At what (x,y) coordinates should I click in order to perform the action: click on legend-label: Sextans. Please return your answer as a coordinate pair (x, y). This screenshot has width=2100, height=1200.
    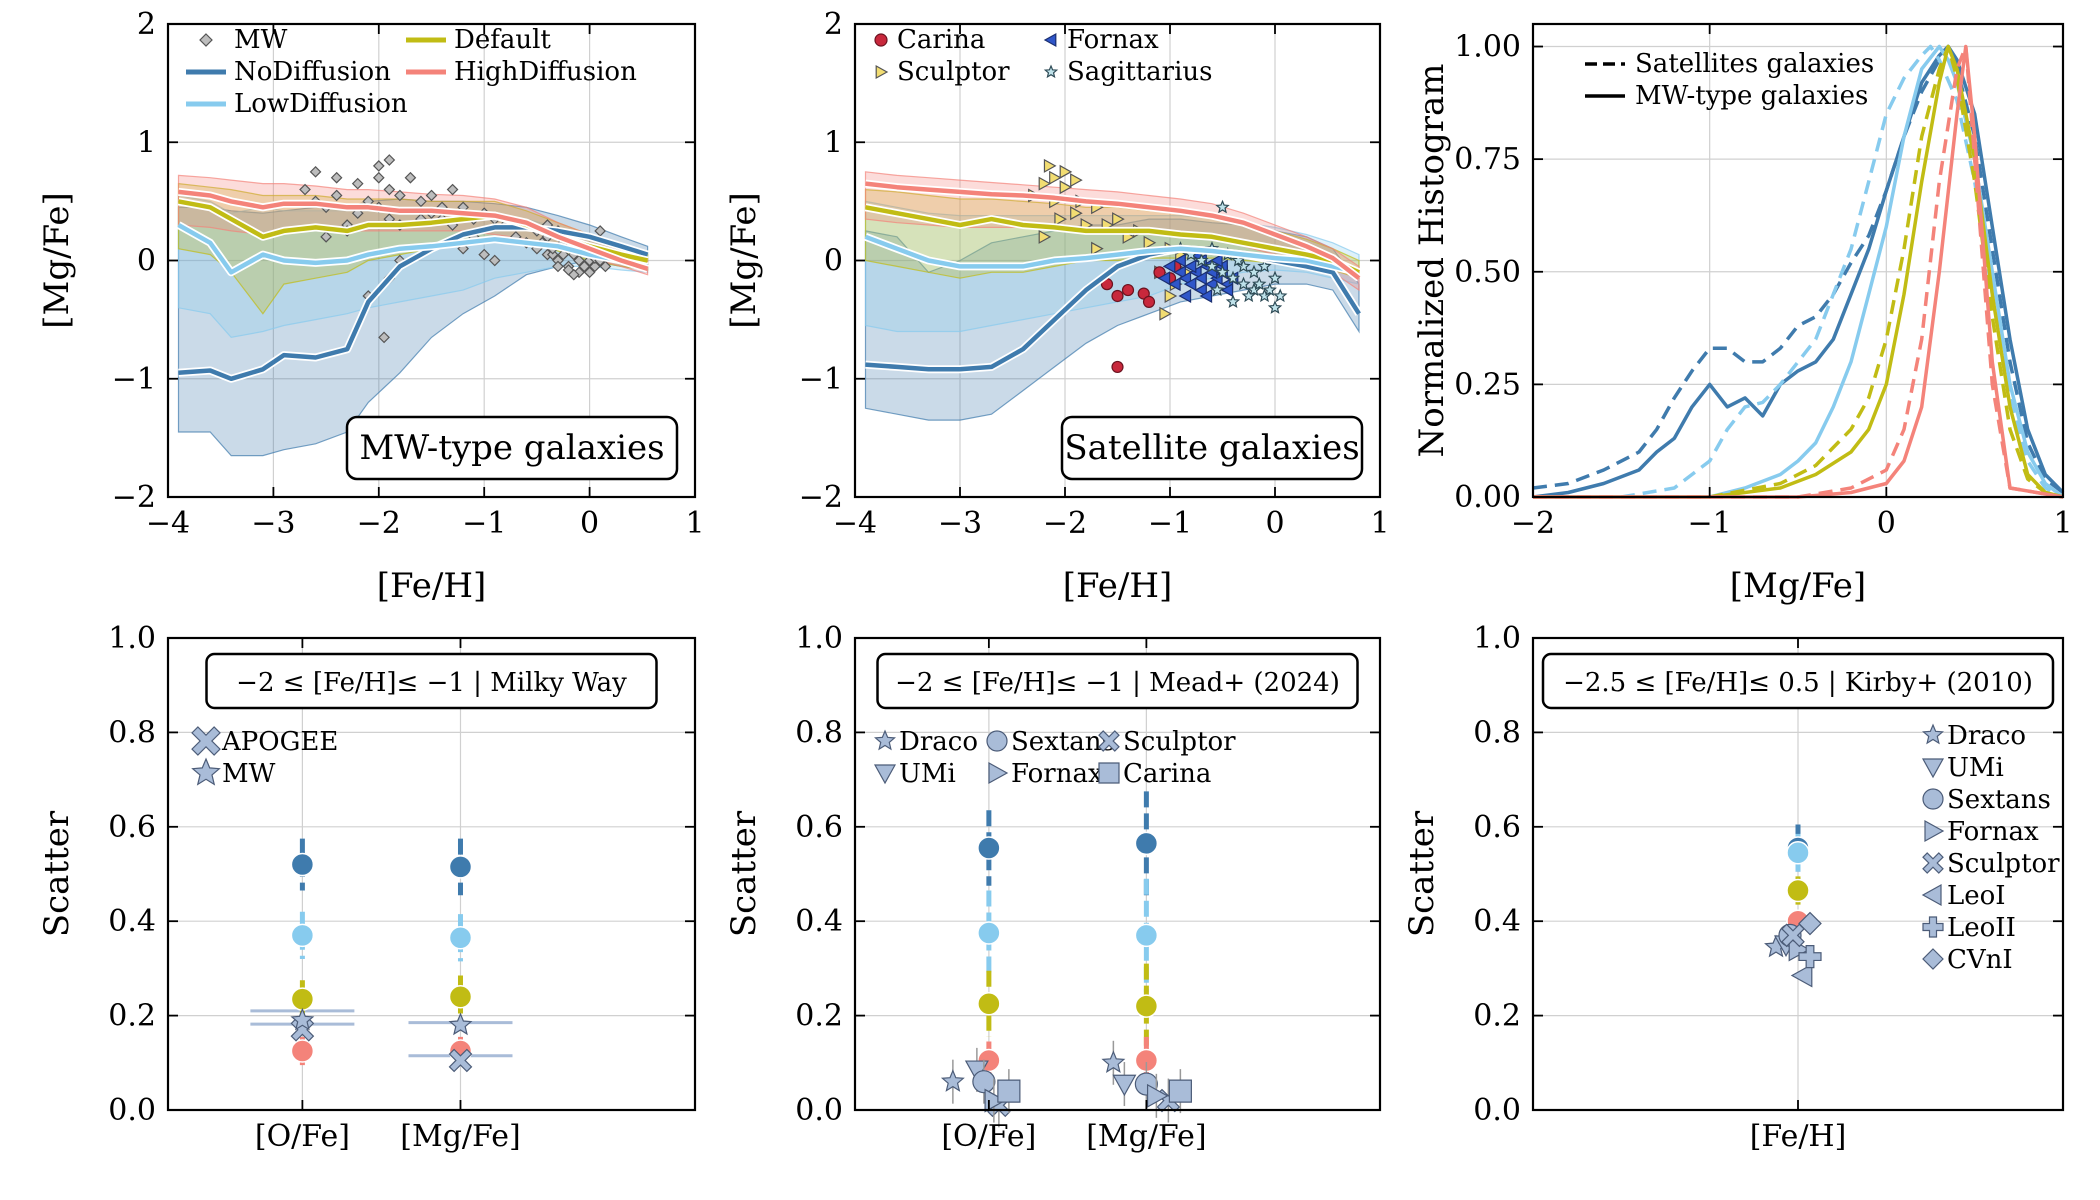
    Looking at the image, I should click on (1063, 742).